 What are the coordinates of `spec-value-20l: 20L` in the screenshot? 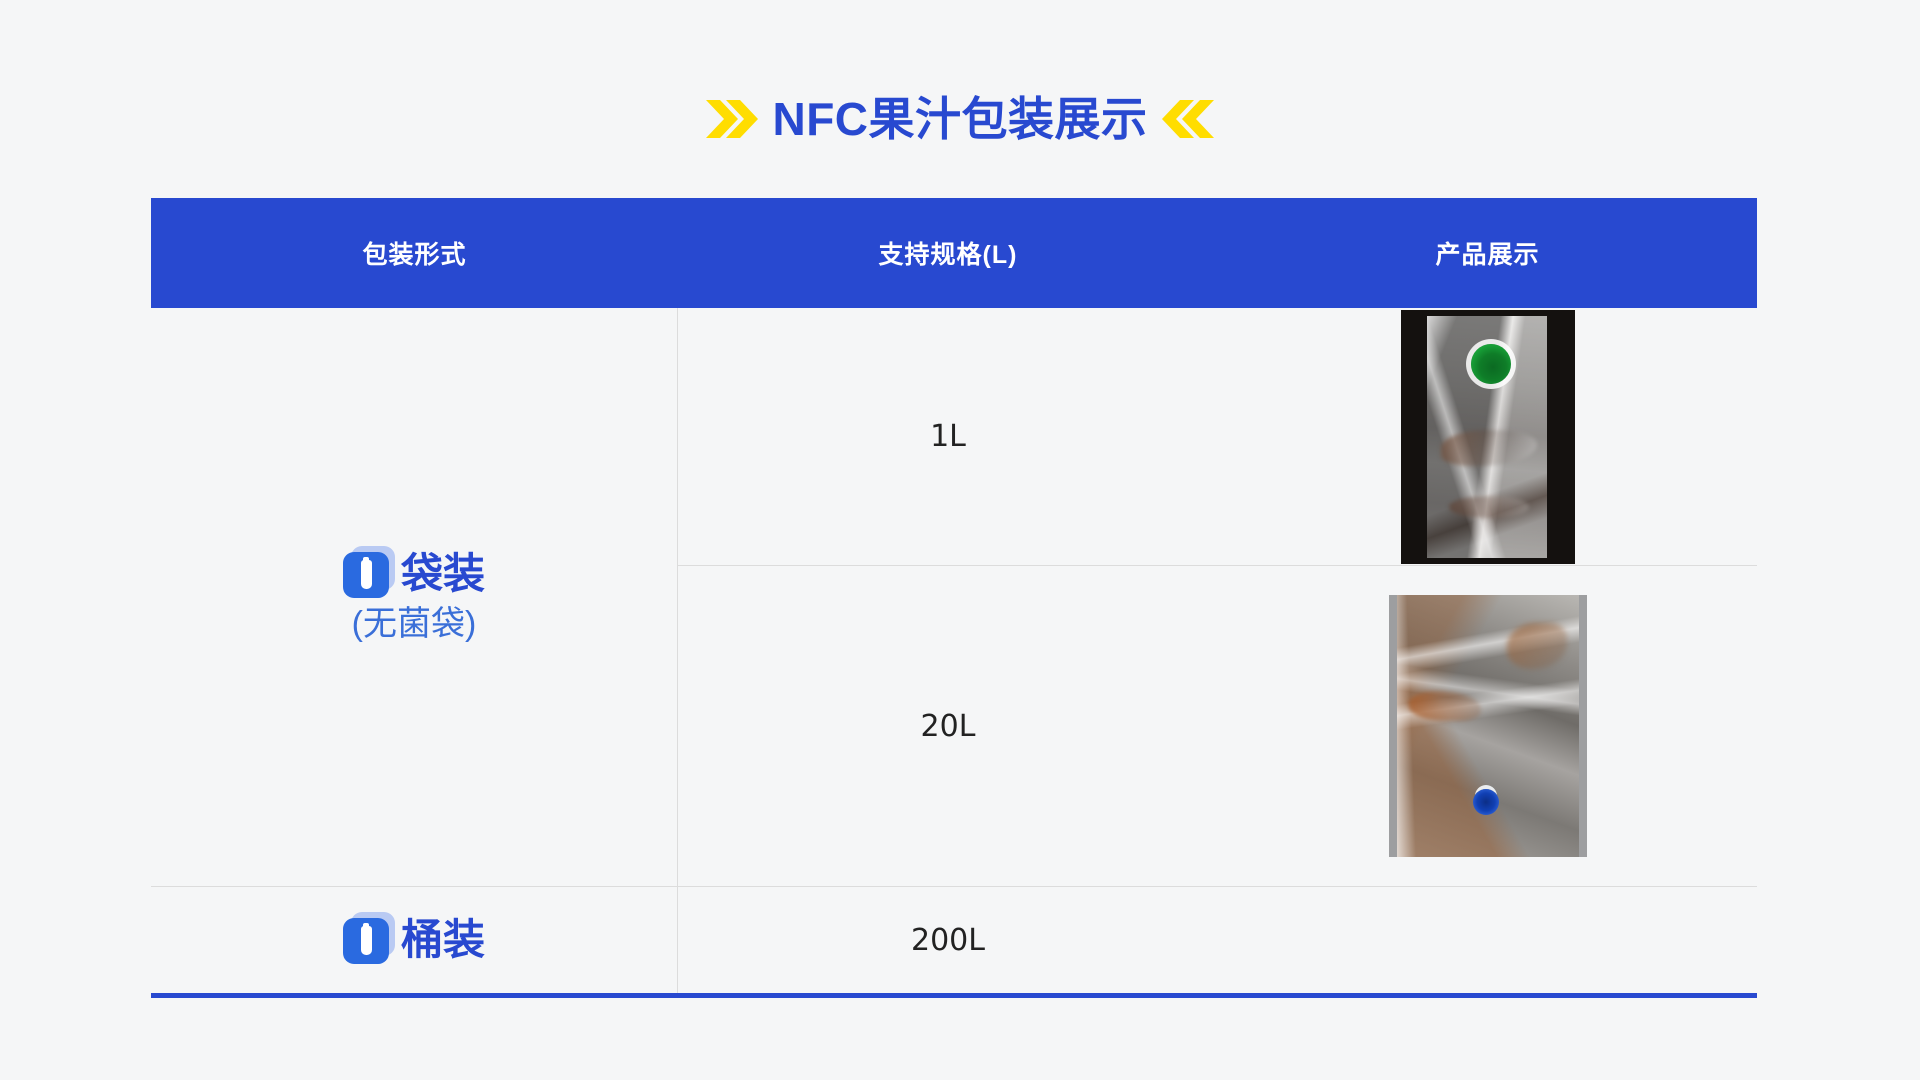 It's located at (948, 726).